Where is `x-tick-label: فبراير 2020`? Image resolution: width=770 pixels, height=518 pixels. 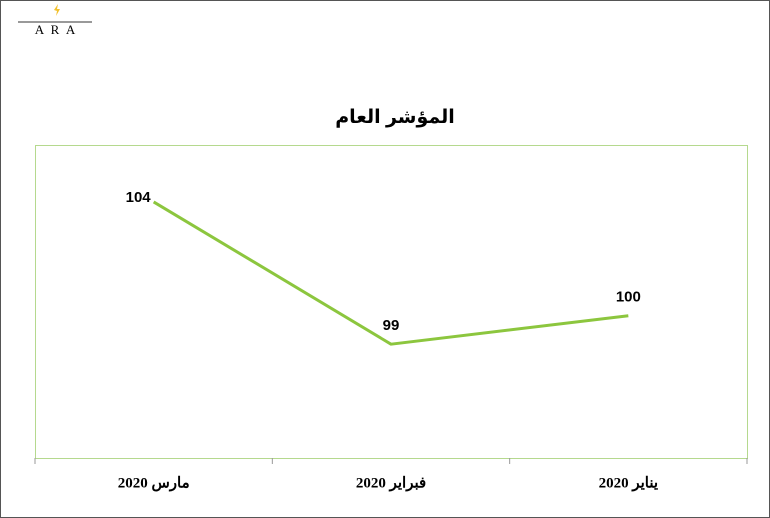 x-tick-label: فبراير 2020 is located at coordinates (391, 483).